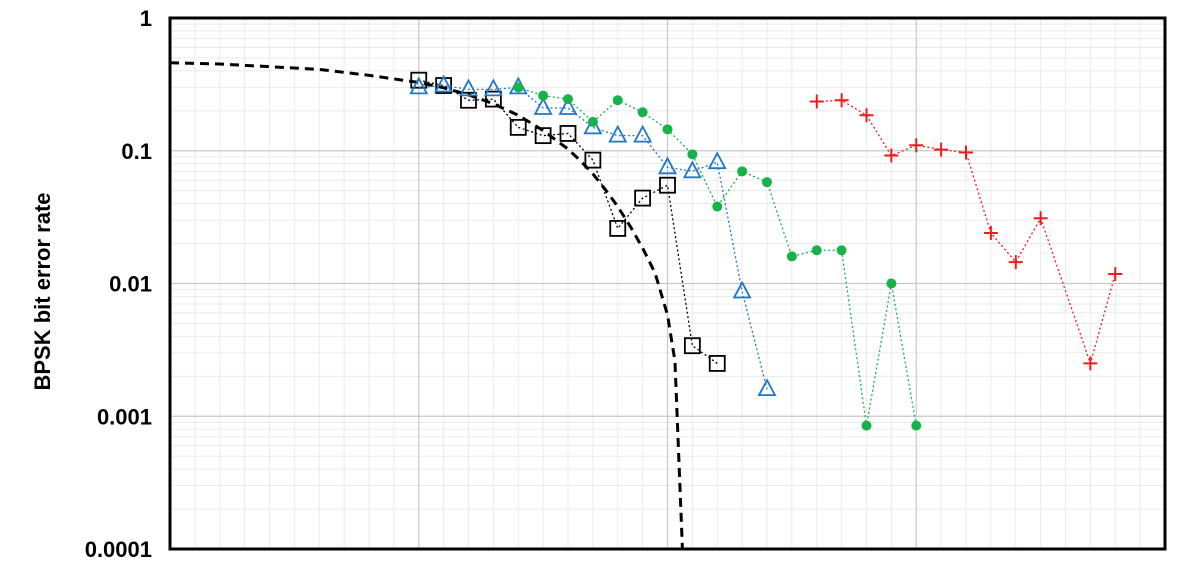 Image resolution: width=1196 pixels, height=569 pixels. Describe the element at coordinates (124, 416) in the screenshot. I see `y-tick-label: 0.001` at that location.